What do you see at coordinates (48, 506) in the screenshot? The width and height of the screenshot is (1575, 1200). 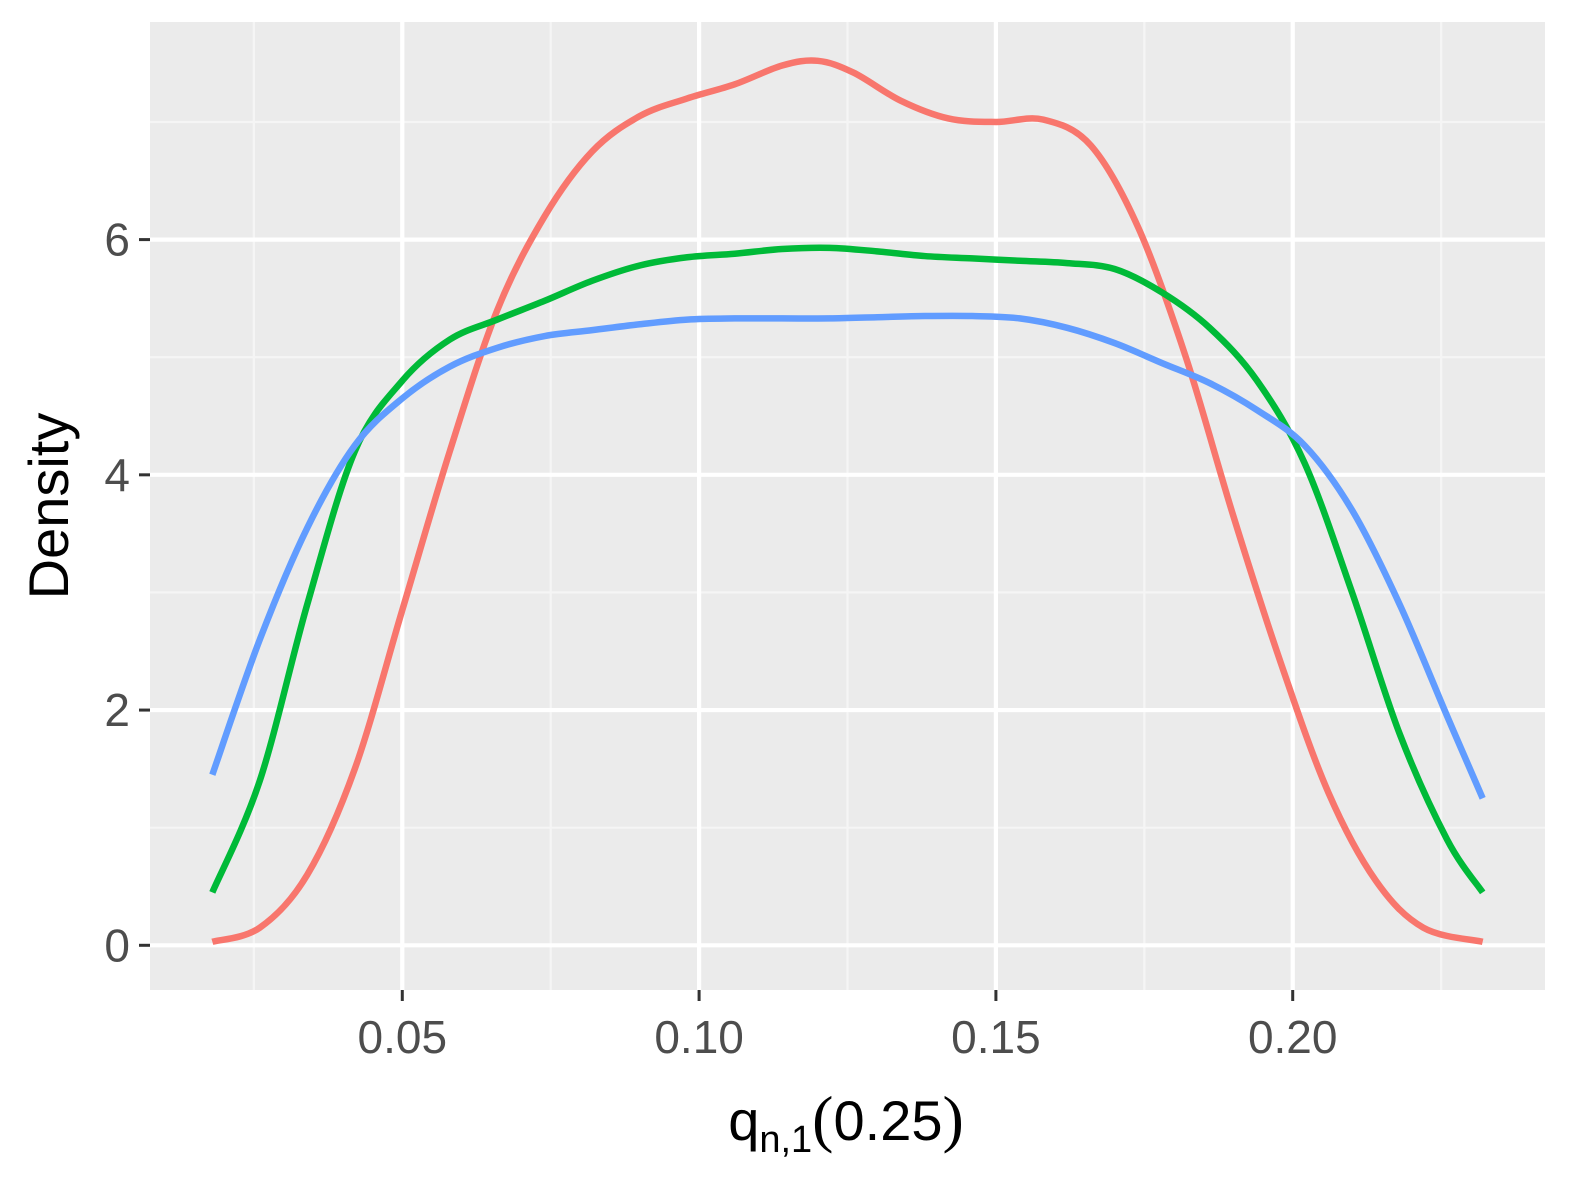 I see `y-axis-title: Density` at bounding box center [48, 506].